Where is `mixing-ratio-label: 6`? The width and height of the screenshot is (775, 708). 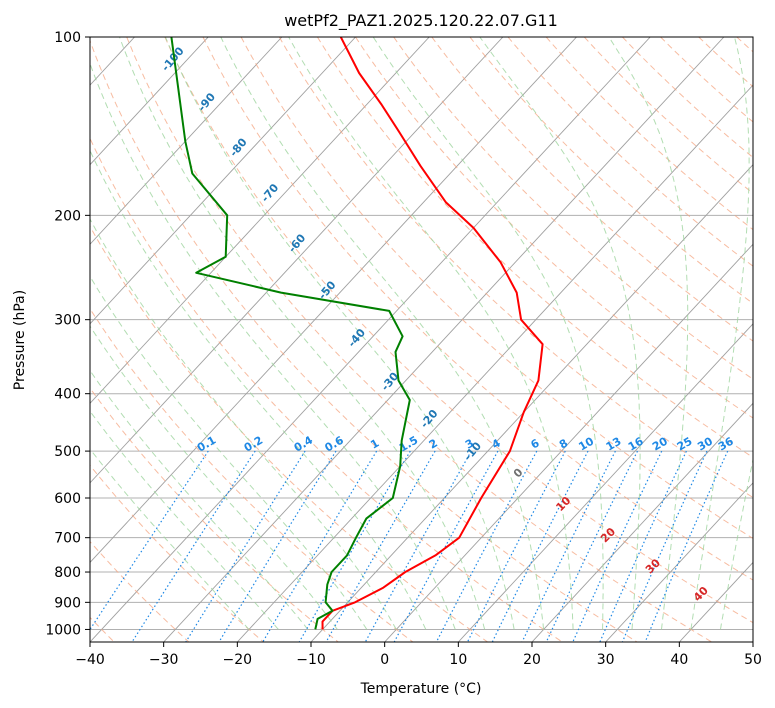
mixing-ratio-label: 6 is located at coordinates (534, 443).